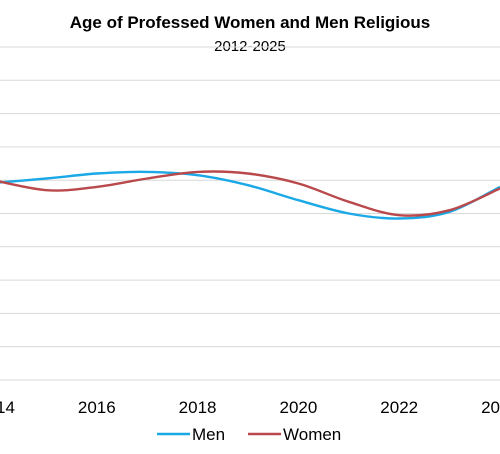 This screenshot has width=500, height=454. I want to click on x-tick-label: 2018, so click(198, 407).